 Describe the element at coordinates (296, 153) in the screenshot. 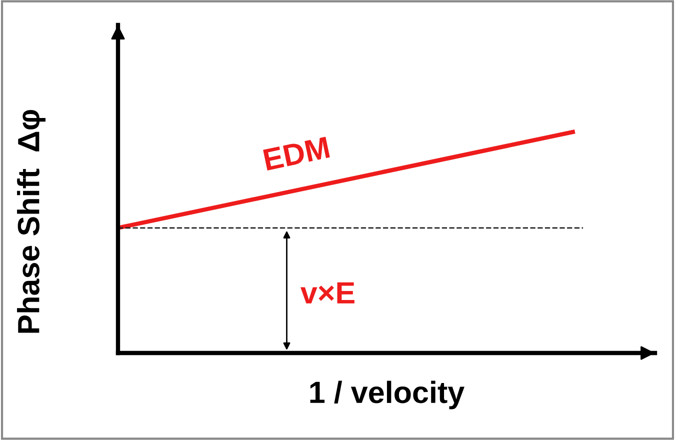

I see `text: EDM` at that location.